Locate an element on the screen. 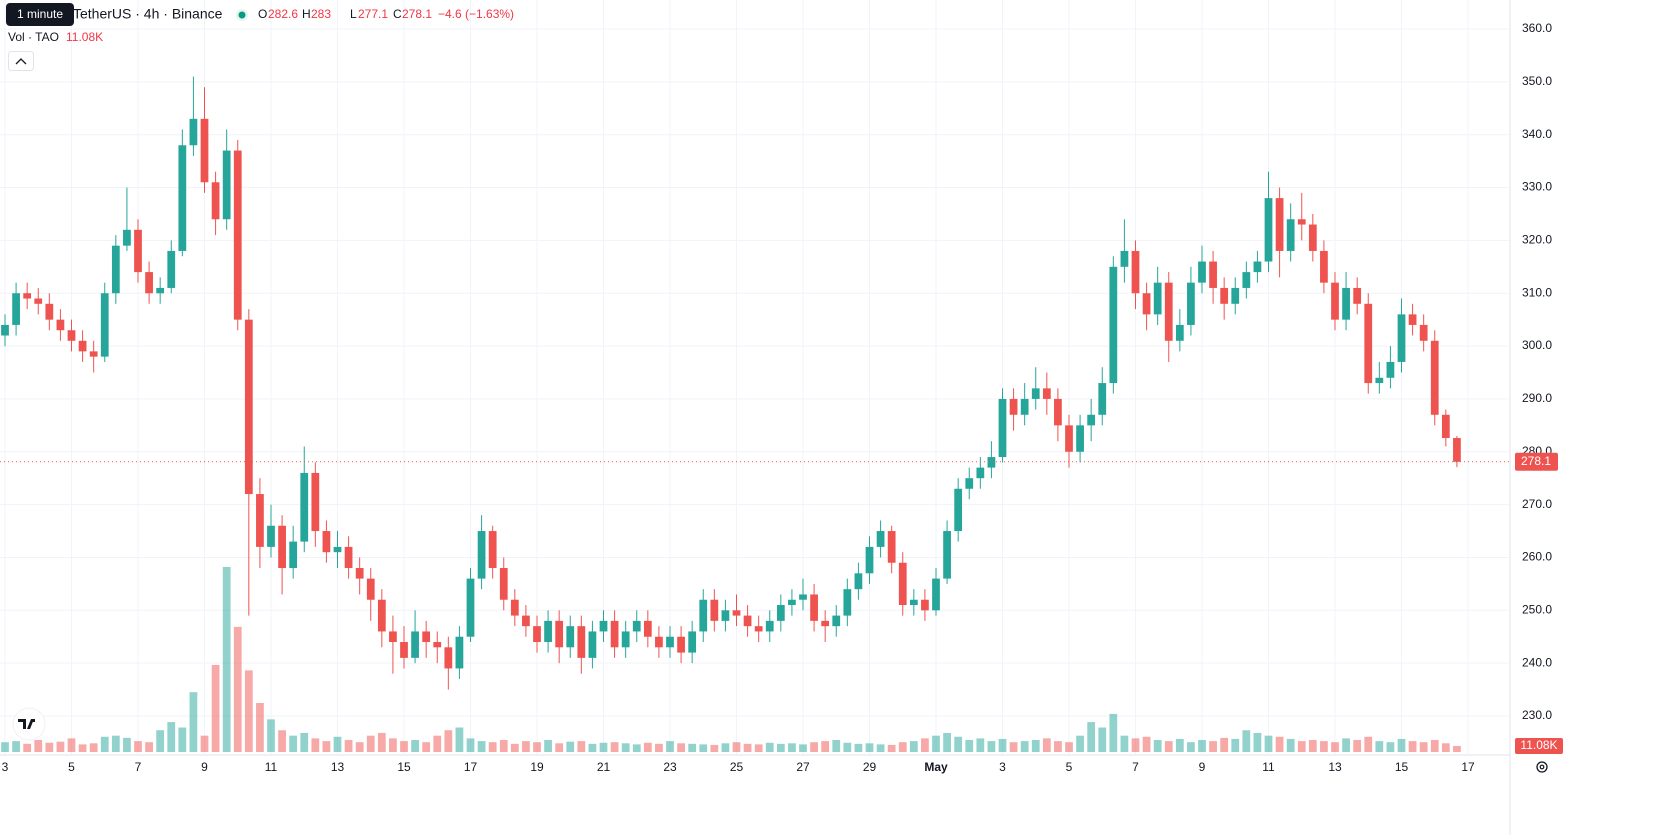  x-tick-label: 25 is located at coordinates (737, 767).